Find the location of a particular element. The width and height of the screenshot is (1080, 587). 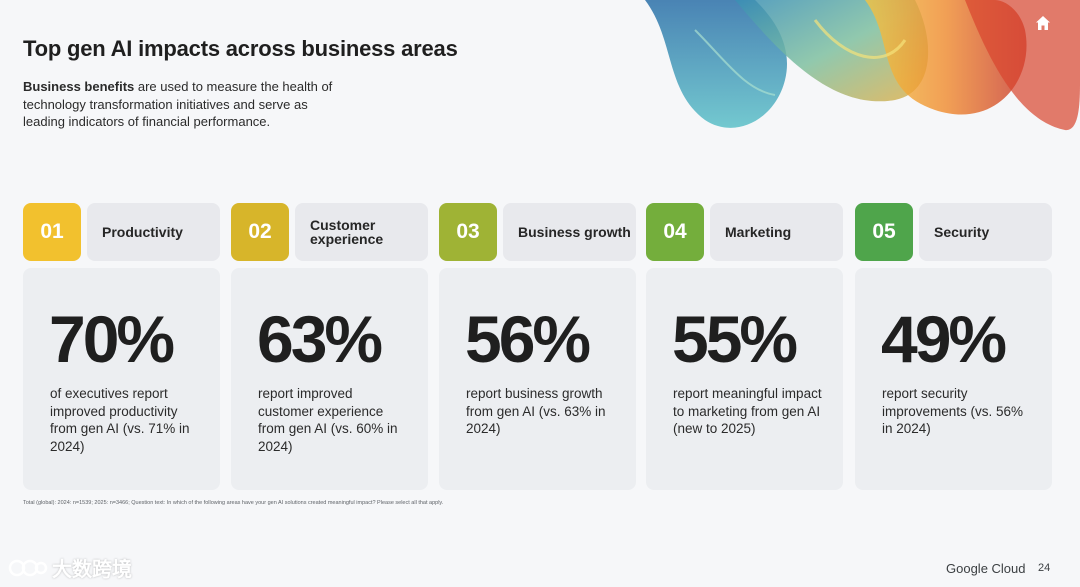

area-label: Security is located at coordinates (985, 232).